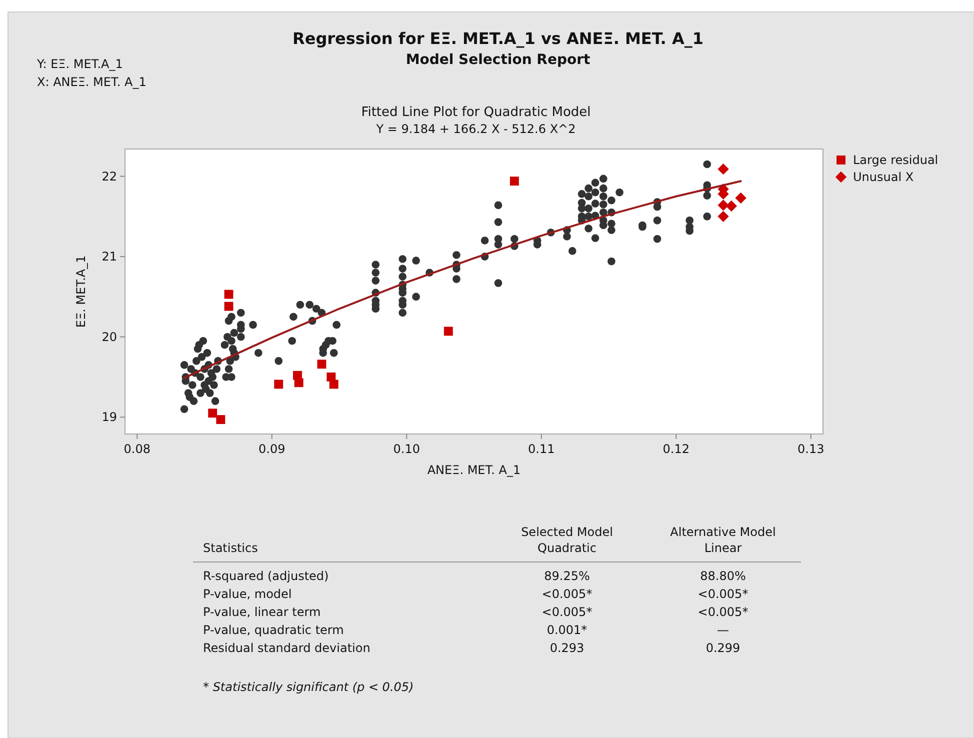 The image size is (974, 738). What do you see at coordinates (723, 648) in the screenshot?
I see `text: 0.299` at bounding box center [723, 648].